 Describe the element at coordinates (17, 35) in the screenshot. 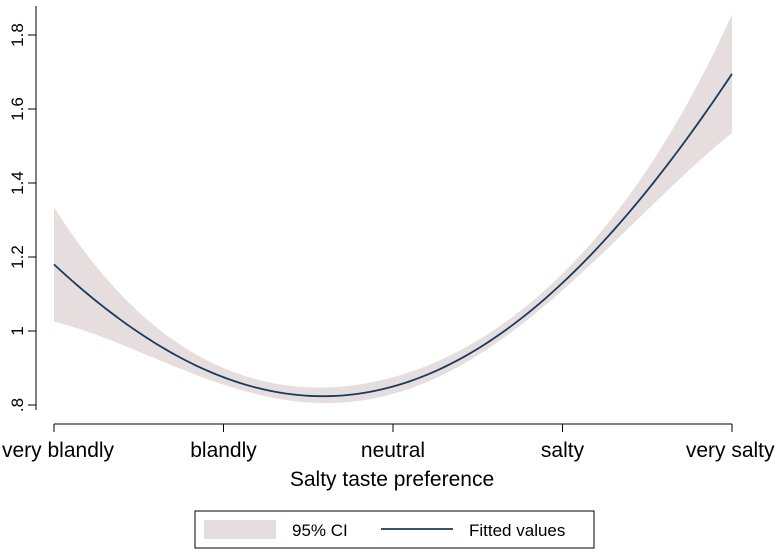

I see `y-tick-label: 1.8` at that location.